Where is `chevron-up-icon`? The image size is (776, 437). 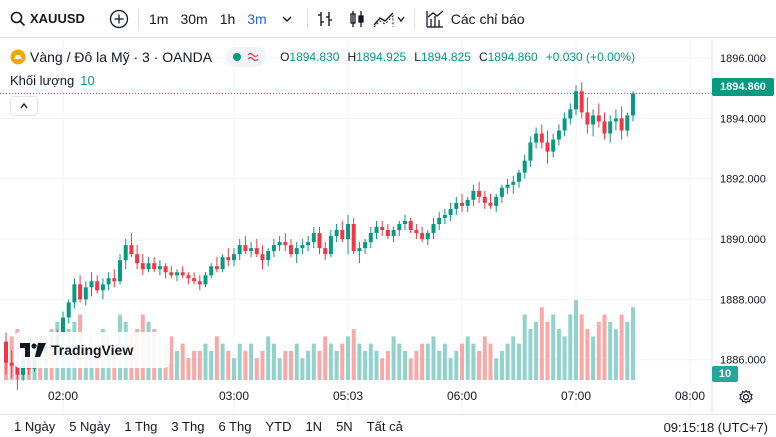
chevron-up-icon is located at coordinates (24, 105).